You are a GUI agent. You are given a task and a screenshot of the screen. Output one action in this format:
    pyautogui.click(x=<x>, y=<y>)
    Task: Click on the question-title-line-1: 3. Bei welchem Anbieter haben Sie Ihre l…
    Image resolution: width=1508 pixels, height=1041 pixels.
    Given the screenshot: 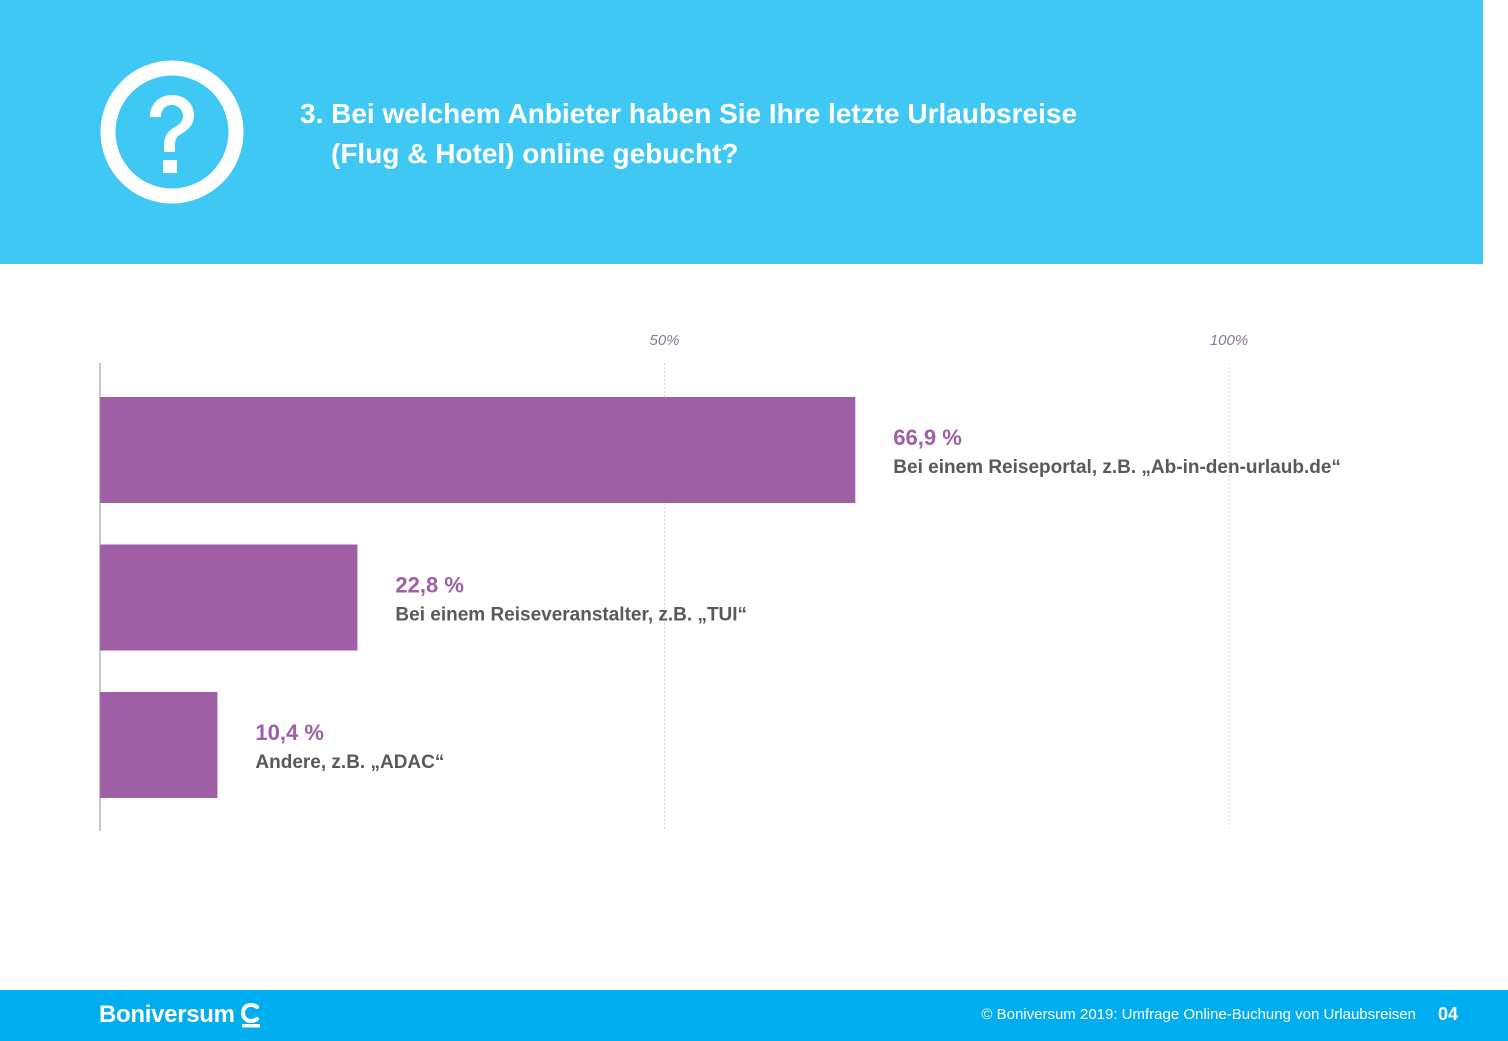 What is the action you would take?
    pyautogui.click(x=689, y=113)
    